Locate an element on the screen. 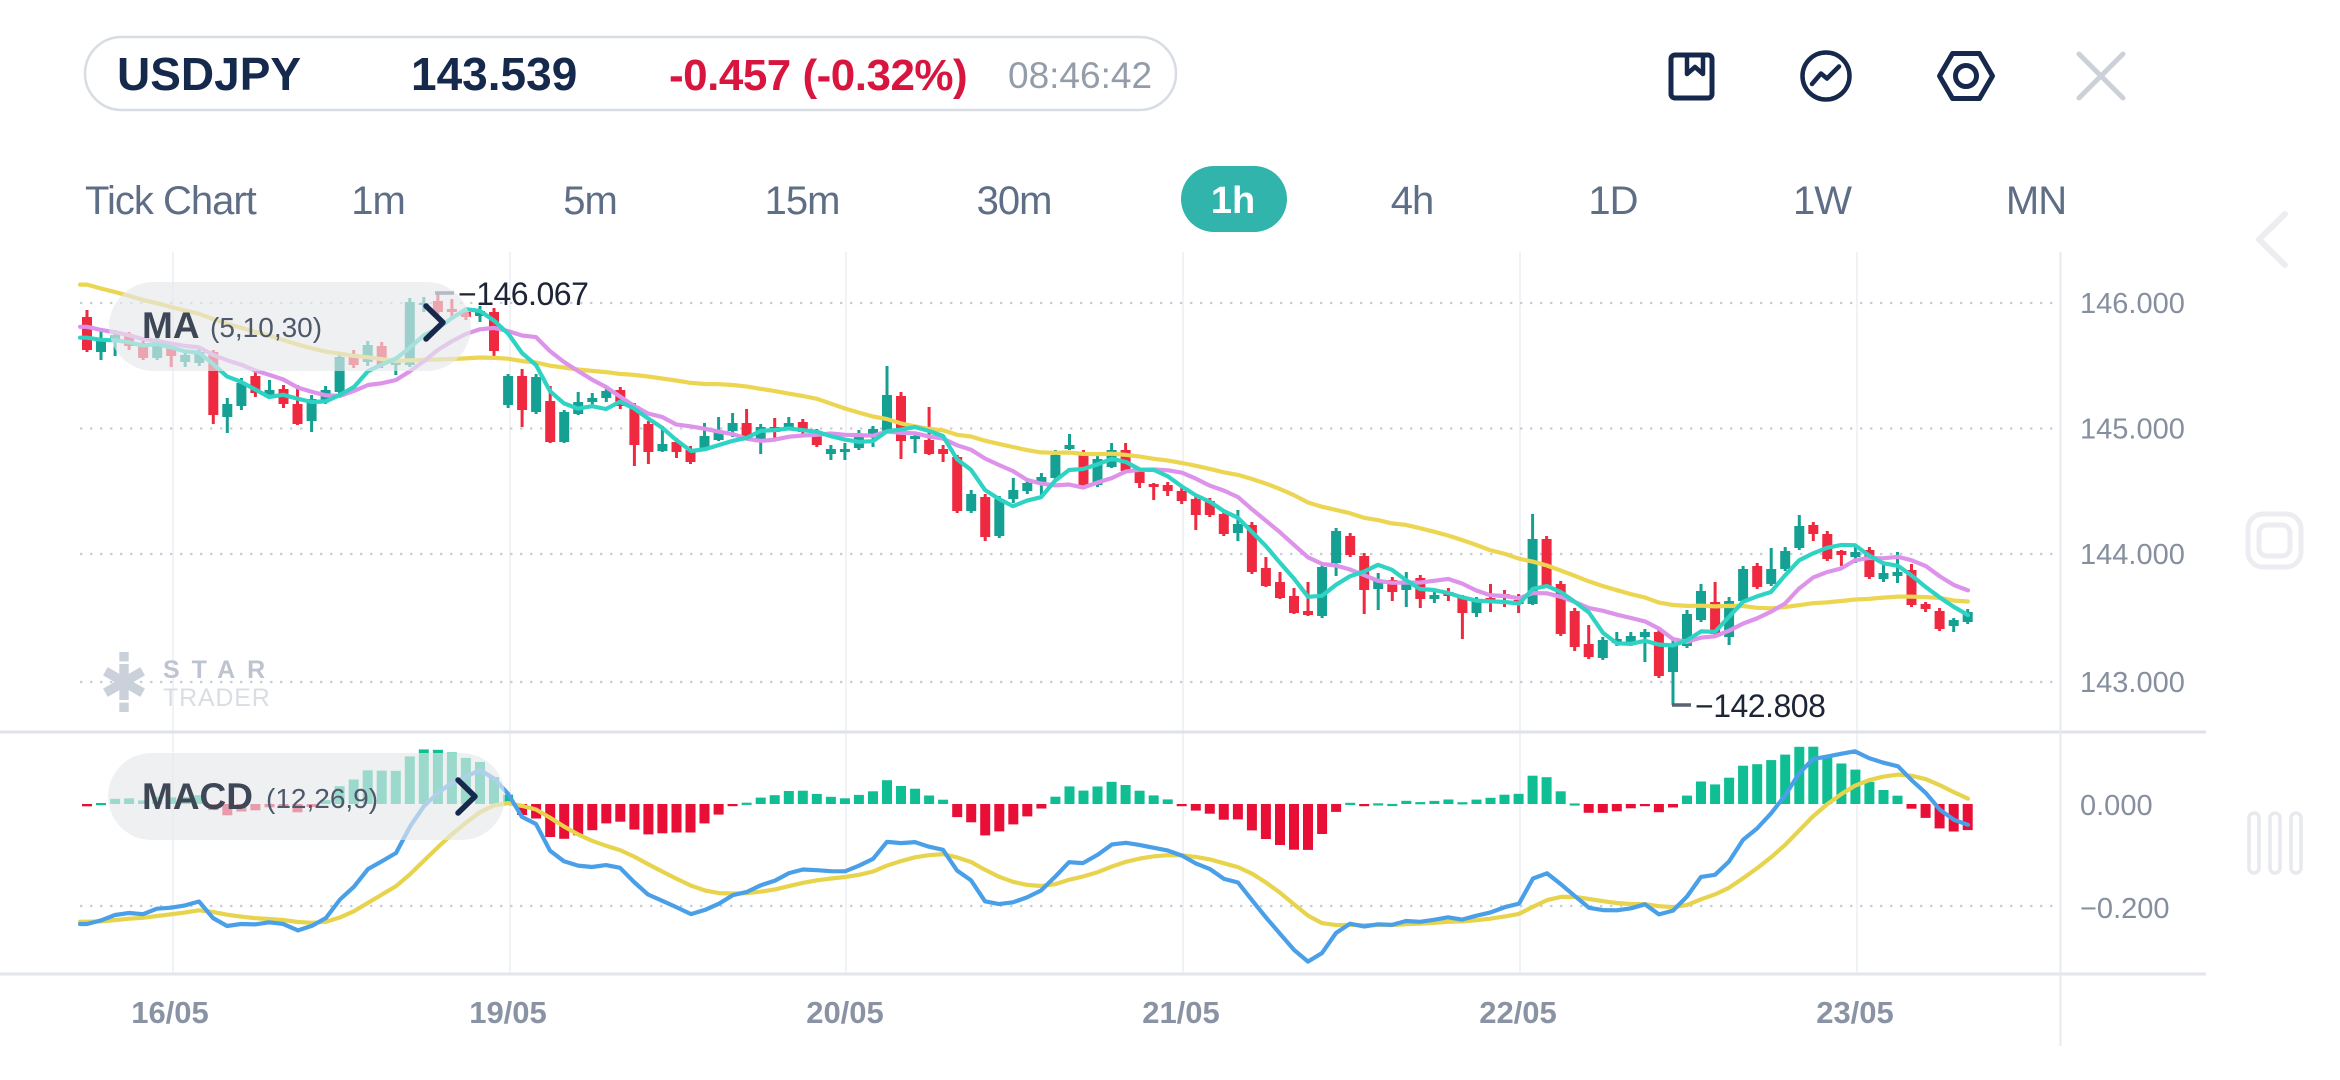 This screenshot has width=2340, height=1080. svg-text: 16/05 is located at coordinates (170, 1012).